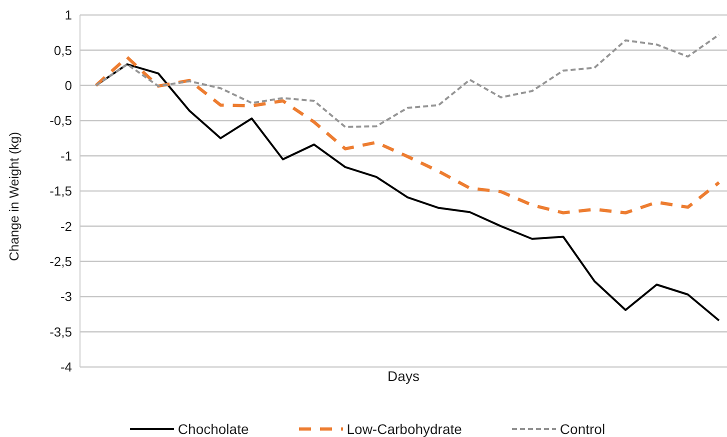 The image size is (727, 437). I want to click on y-tick-label: -2, so click(66, 226).